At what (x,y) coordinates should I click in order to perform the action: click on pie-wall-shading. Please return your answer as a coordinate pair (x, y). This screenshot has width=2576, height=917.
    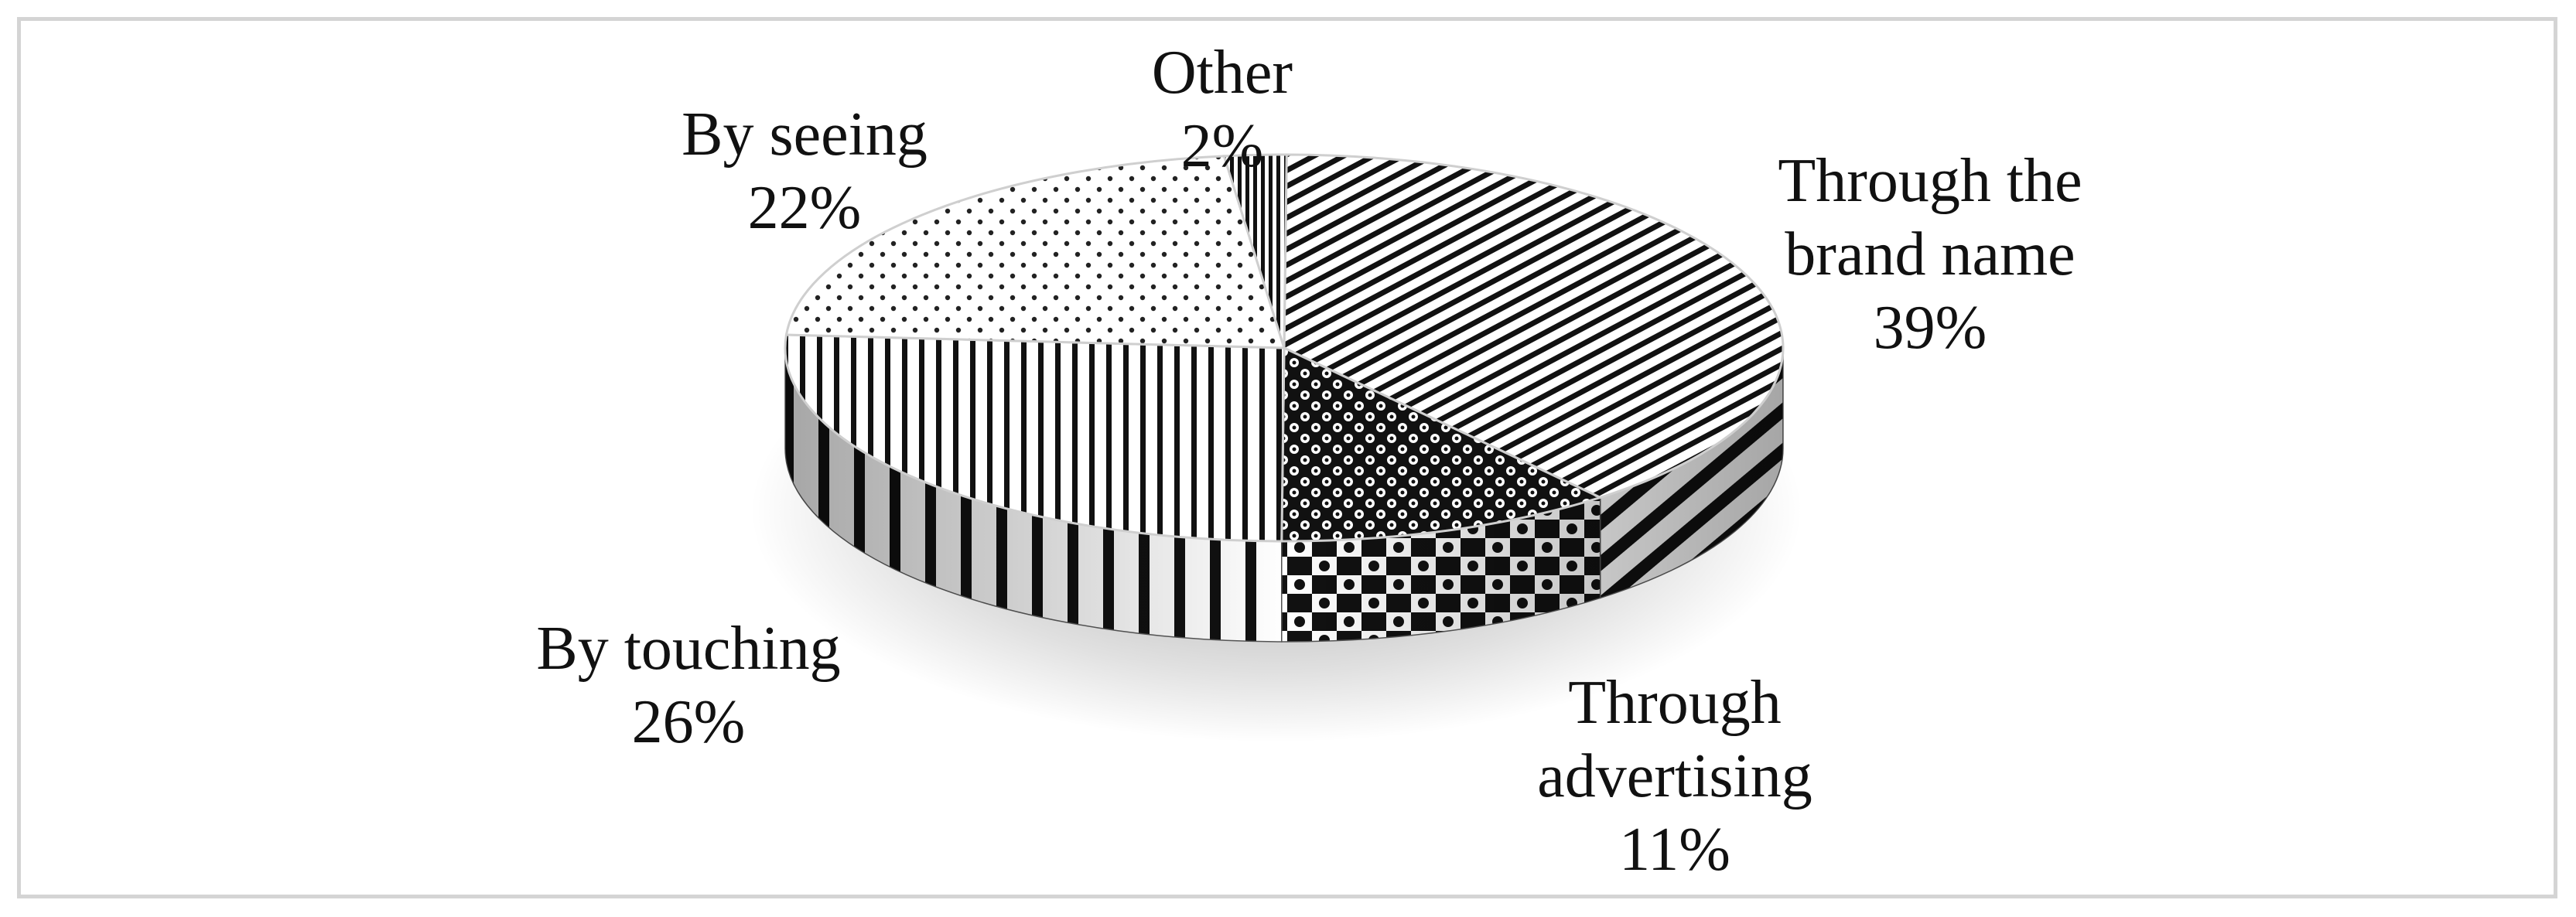
    Looking at the image, I should click on (1284, 495).